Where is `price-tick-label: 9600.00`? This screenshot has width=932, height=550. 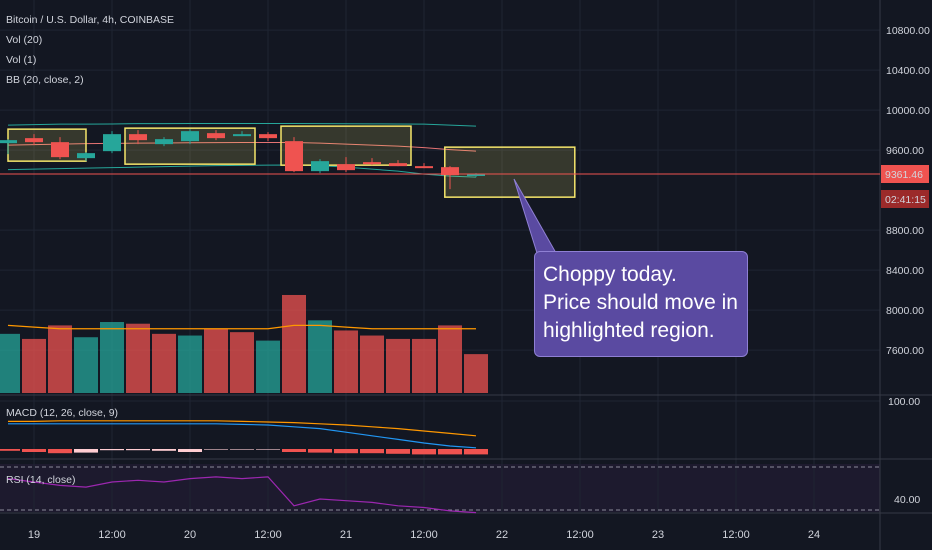 price-tick-label: 9600.00 is located at coordinates (905, 151).